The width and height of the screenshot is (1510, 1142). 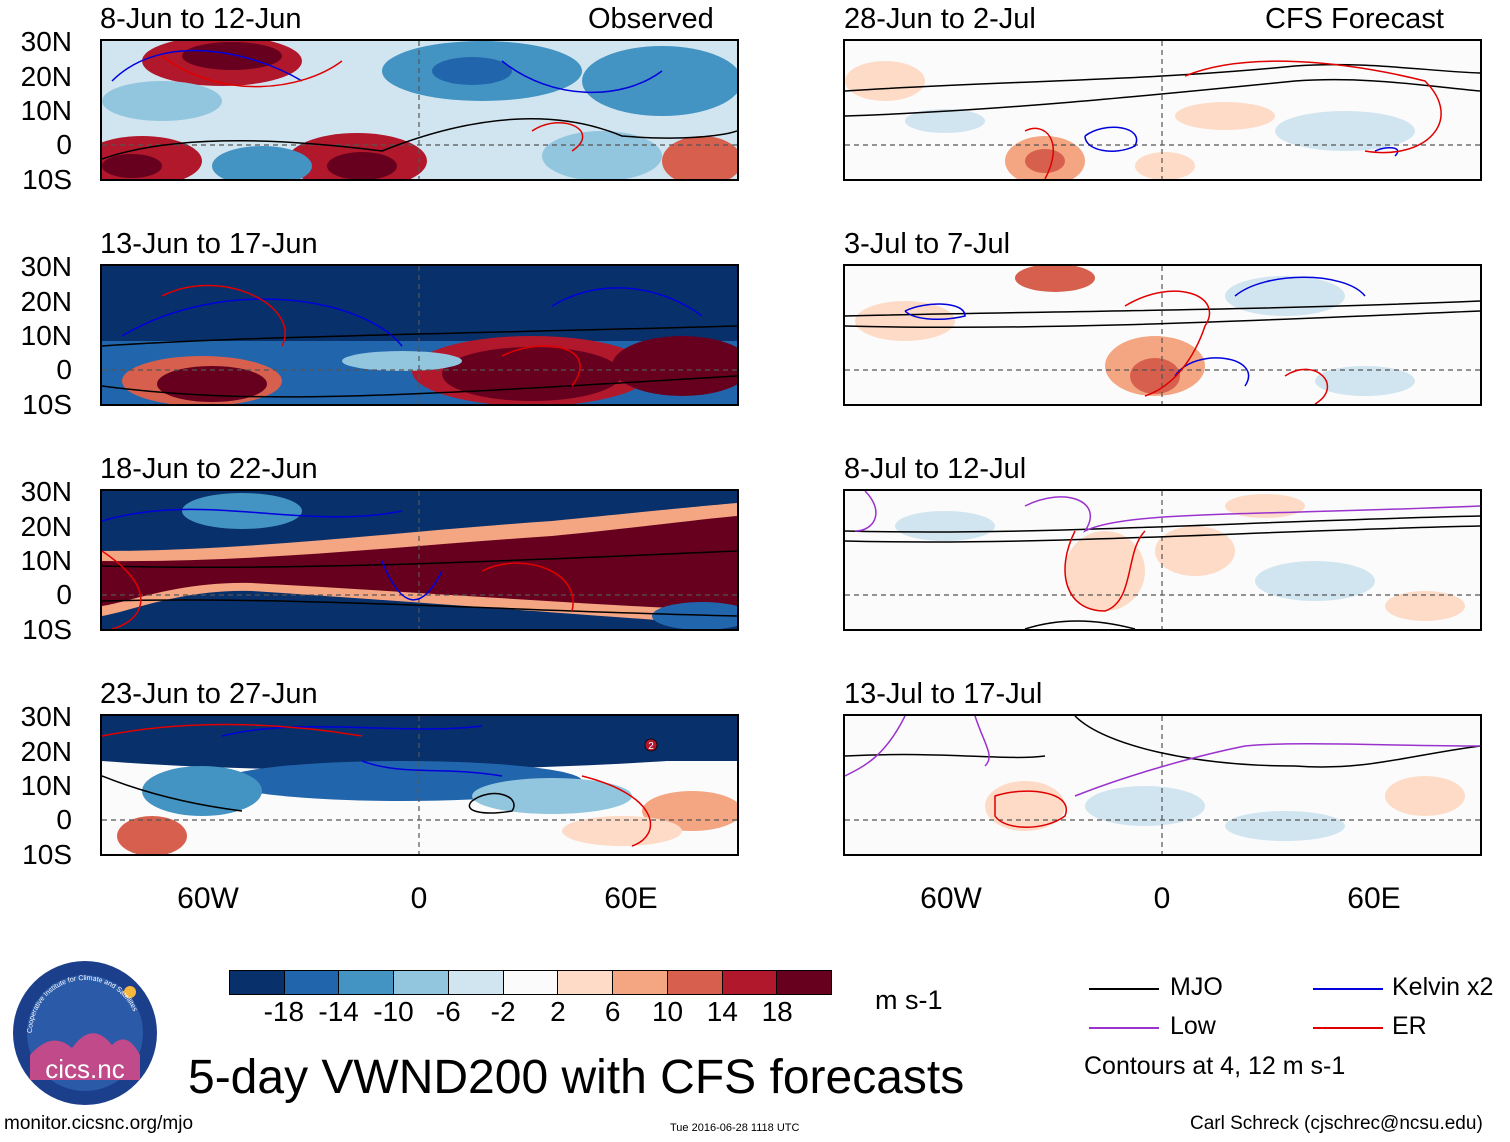 What do you see at coordinates (722, 1011) in the screenshot?
I see `colorbar-tick-label: 14` at bounding box center [722, 1011].